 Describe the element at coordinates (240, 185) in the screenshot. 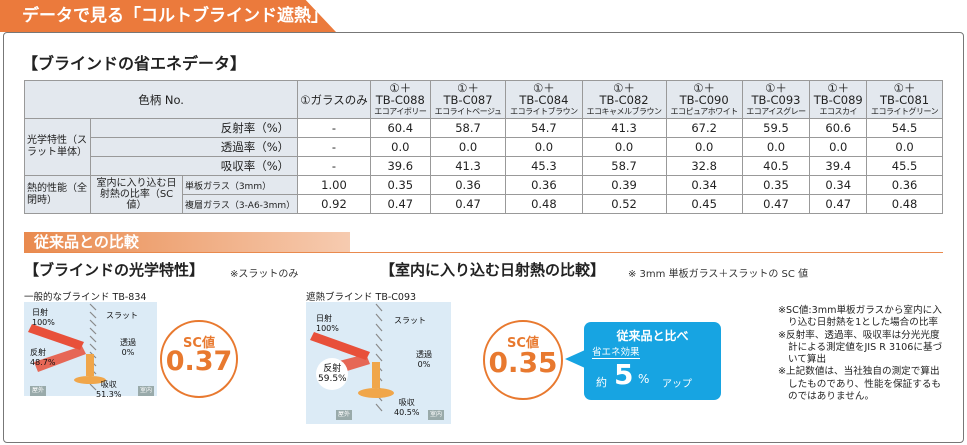

I see `row-label: 単板ガラス（3mm）` at that location.